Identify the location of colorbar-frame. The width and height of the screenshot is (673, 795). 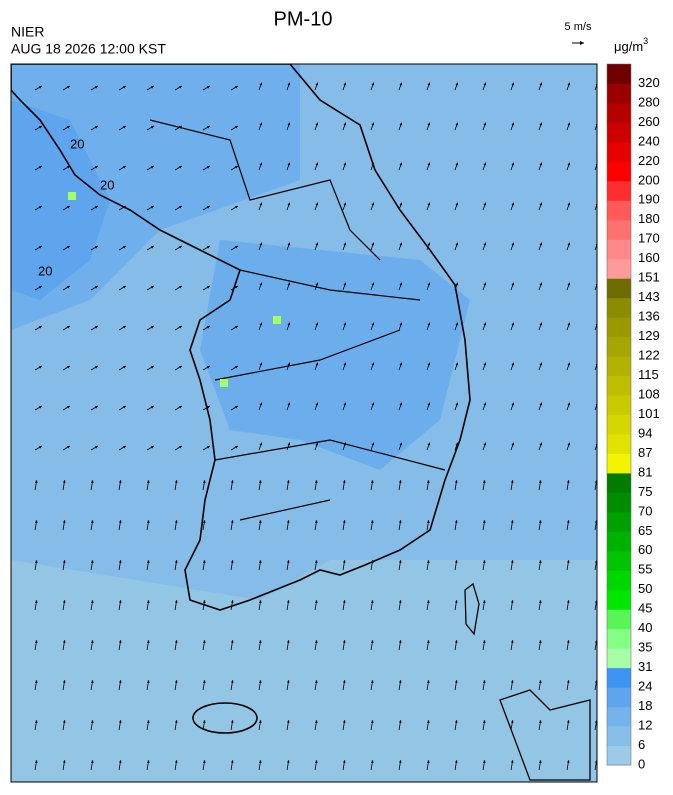
(619, 414).